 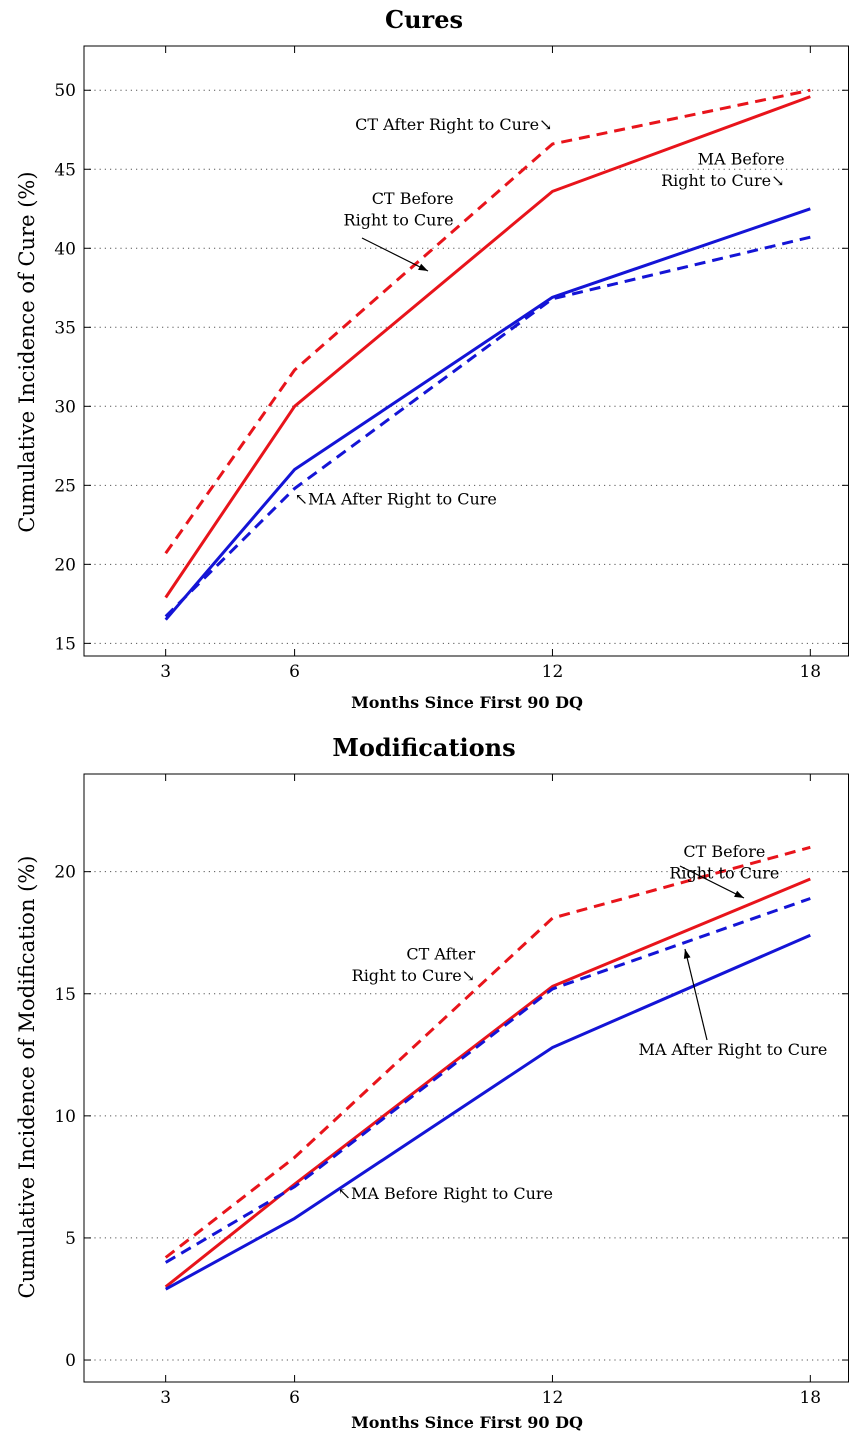 What do you see at coordinates (27, 351) in the screenshot?
I see `y-axis-label: Cumulative Incidence of Cure (%)` at bounding box center [27, 351].